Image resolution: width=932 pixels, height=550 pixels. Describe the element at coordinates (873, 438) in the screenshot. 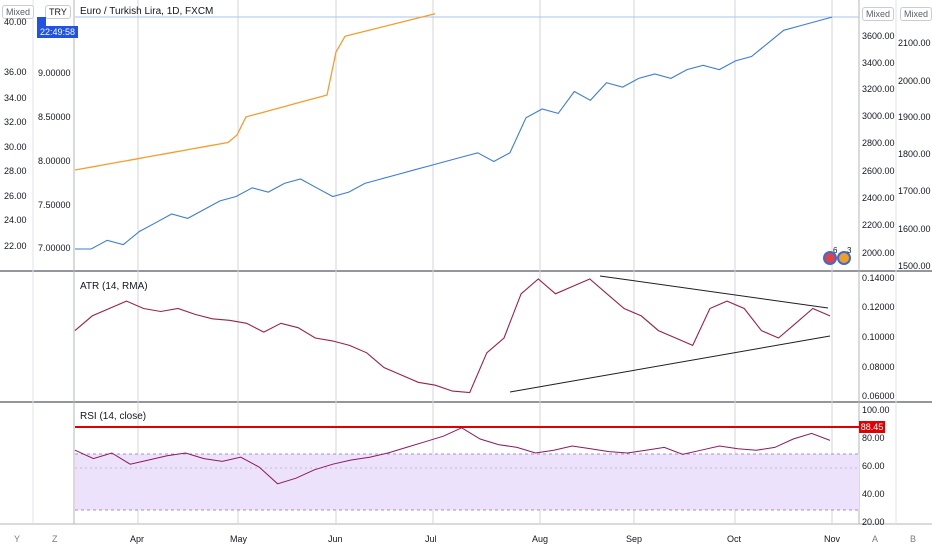

I see `axis-tick-label: 80.00` at that location.